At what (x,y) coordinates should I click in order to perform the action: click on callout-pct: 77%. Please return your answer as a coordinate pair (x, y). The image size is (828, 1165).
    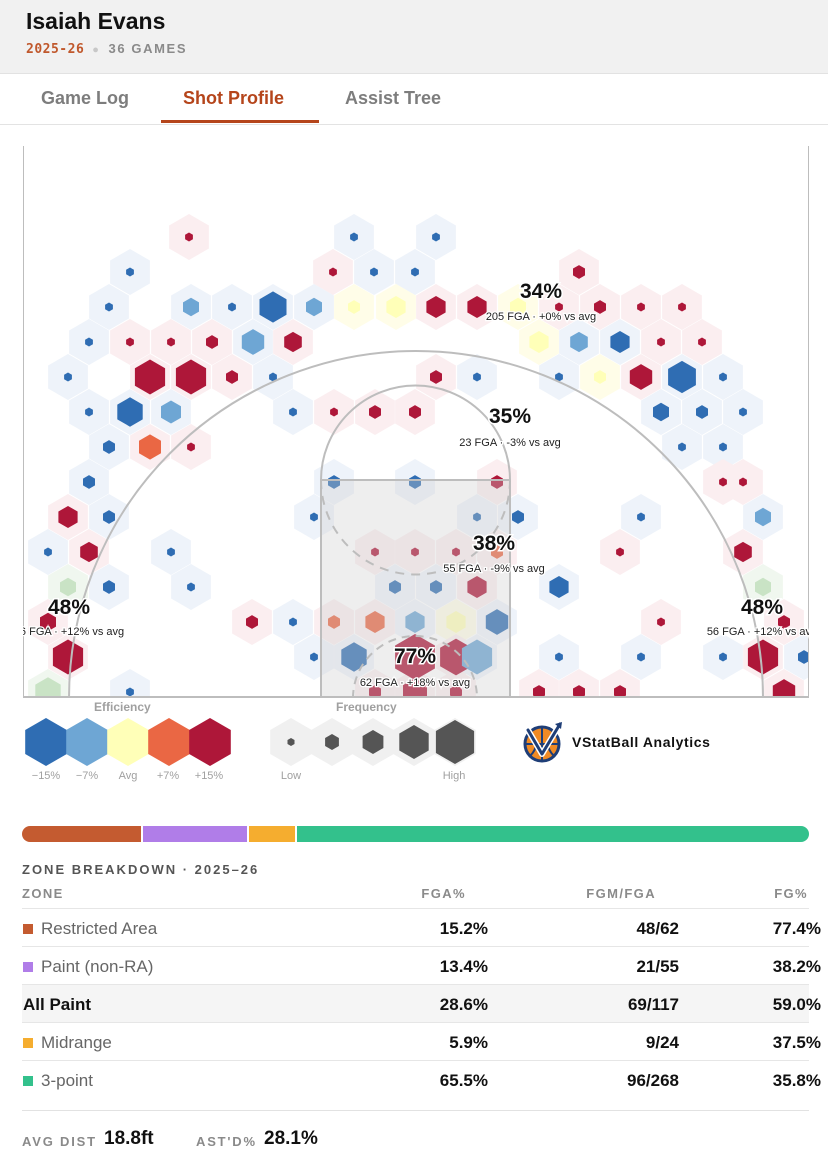
    Looking at the image, I should click on (415, 656).